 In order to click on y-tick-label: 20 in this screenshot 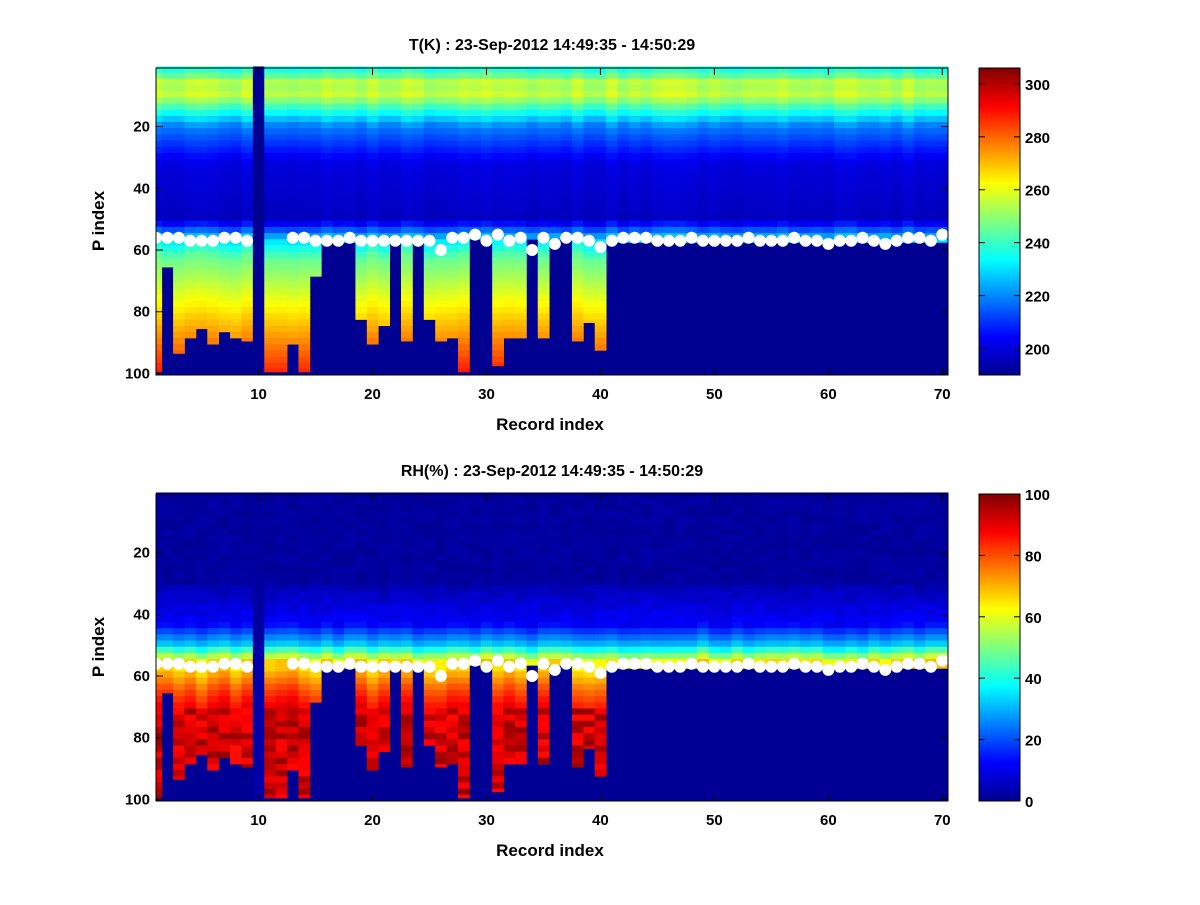, I will do `click(141, 127)`.